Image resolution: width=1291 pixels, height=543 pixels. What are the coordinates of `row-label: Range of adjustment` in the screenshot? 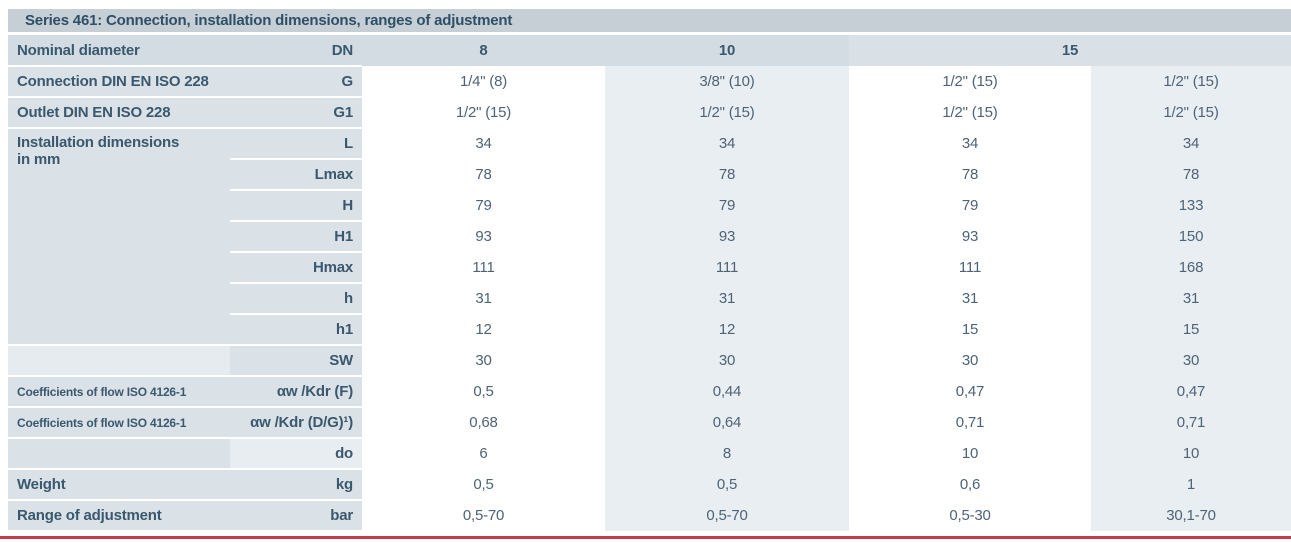 It's located at (119, 516).